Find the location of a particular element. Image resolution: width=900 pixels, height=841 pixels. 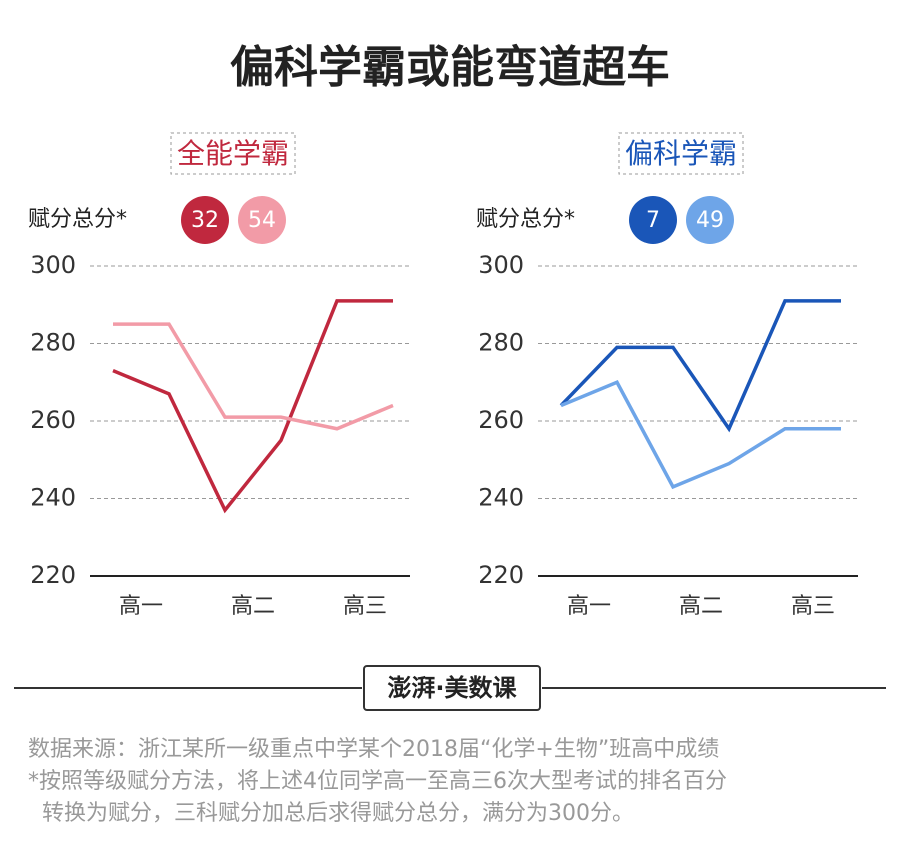

group-title: 全能学霸 is located at coordinates (233, 153).